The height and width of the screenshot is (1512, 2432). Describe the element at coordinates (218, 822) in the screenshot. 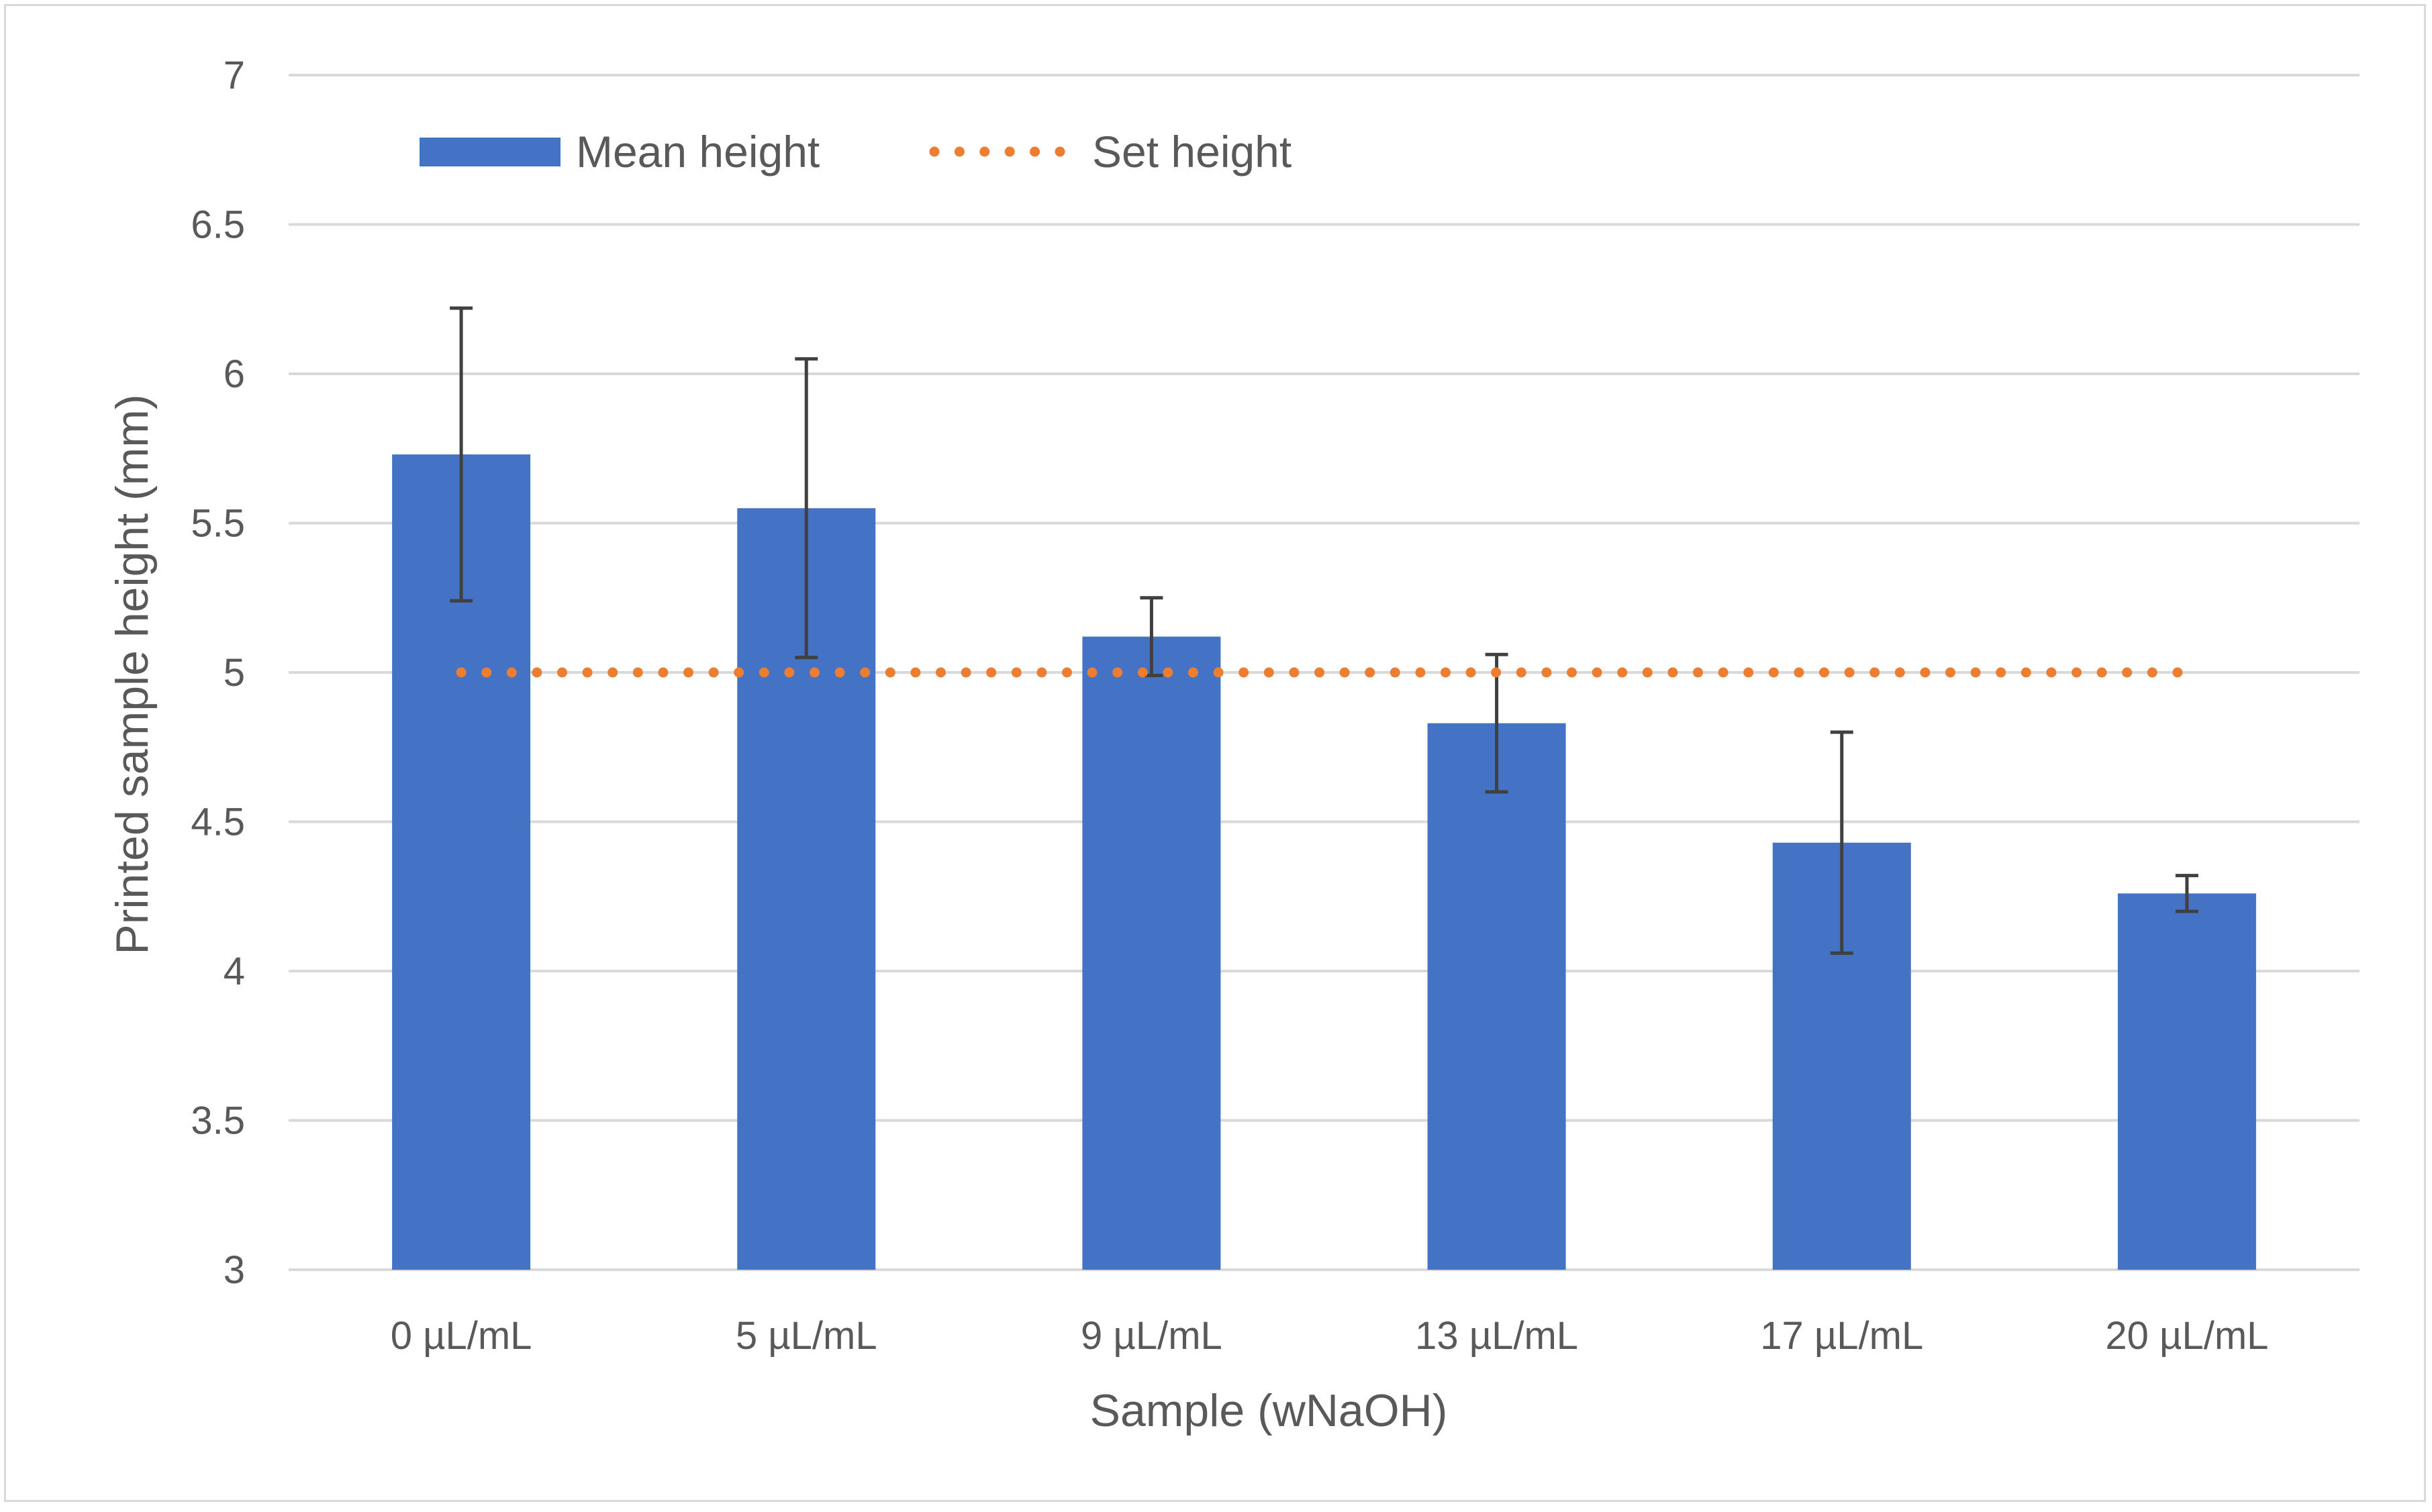

I see `y-tick-label: 4.5` at that location.